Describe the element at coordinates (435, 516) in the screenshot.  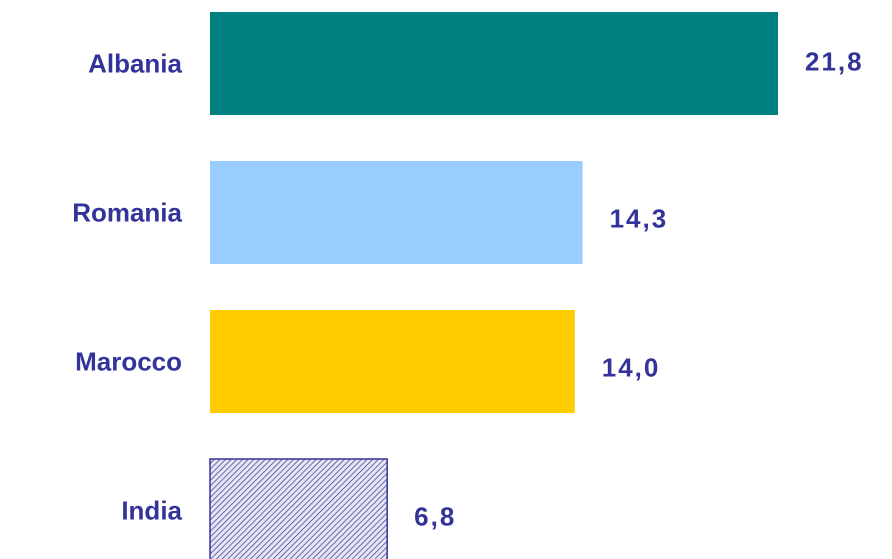
I see `value-label: 6,8` at that location.